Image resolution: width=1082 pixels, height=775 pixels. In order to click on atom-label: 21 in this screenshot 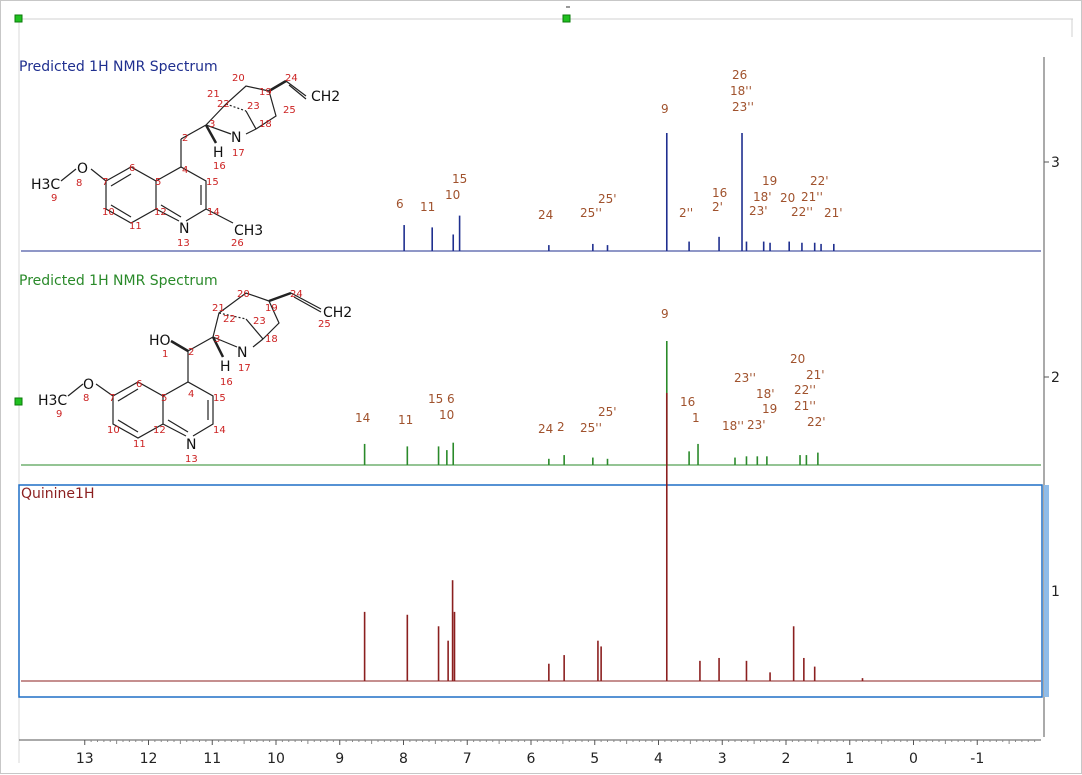, I will do `click(218, 308)`.